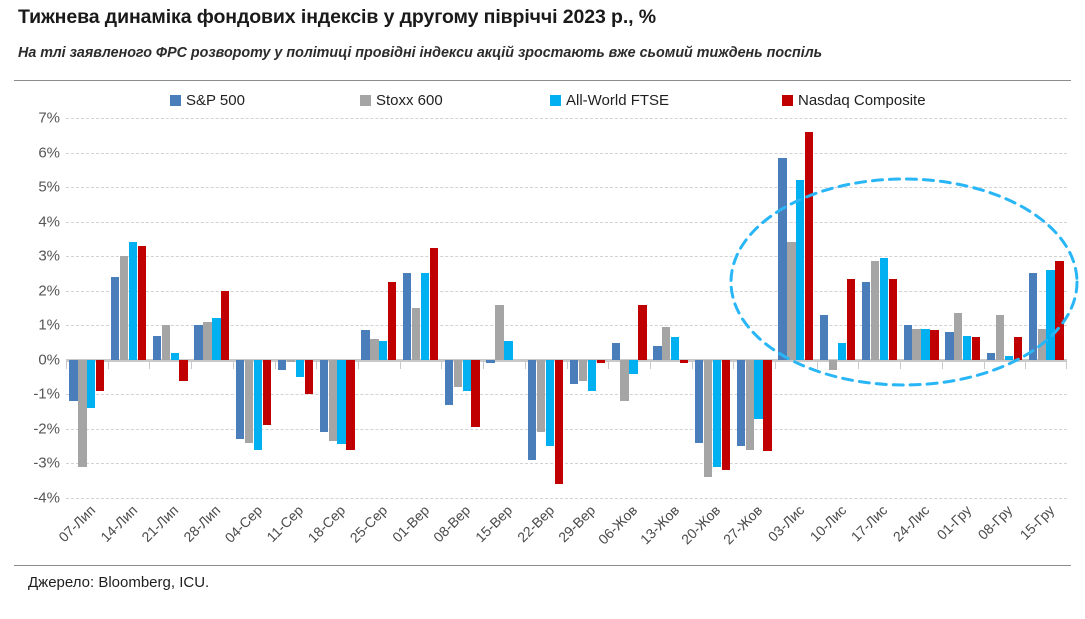 Image resolution: width=1085 pixels, height=619 pixels. Describe the element at coordinates (854, 100) in the screenshot. I see `legend-item-4: Nasdaq Composite` at that location.